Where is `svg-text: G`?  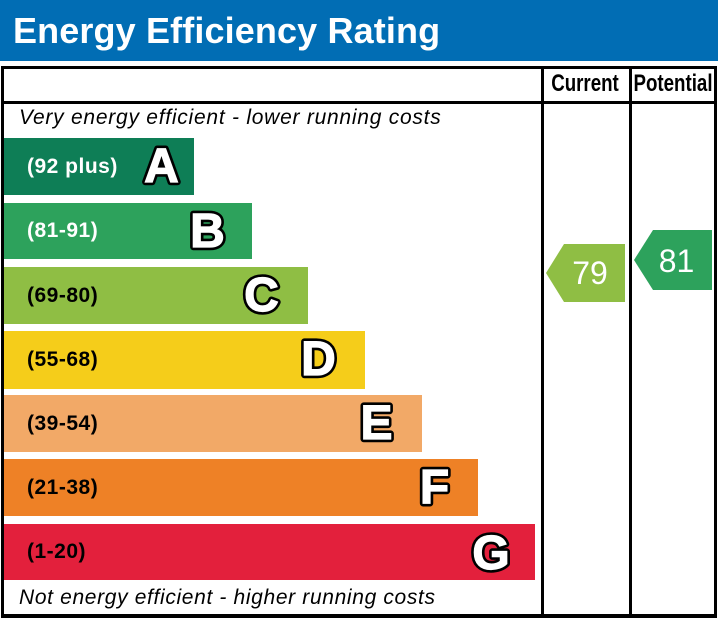
svg-text: G is located at coordinates (490, 553).